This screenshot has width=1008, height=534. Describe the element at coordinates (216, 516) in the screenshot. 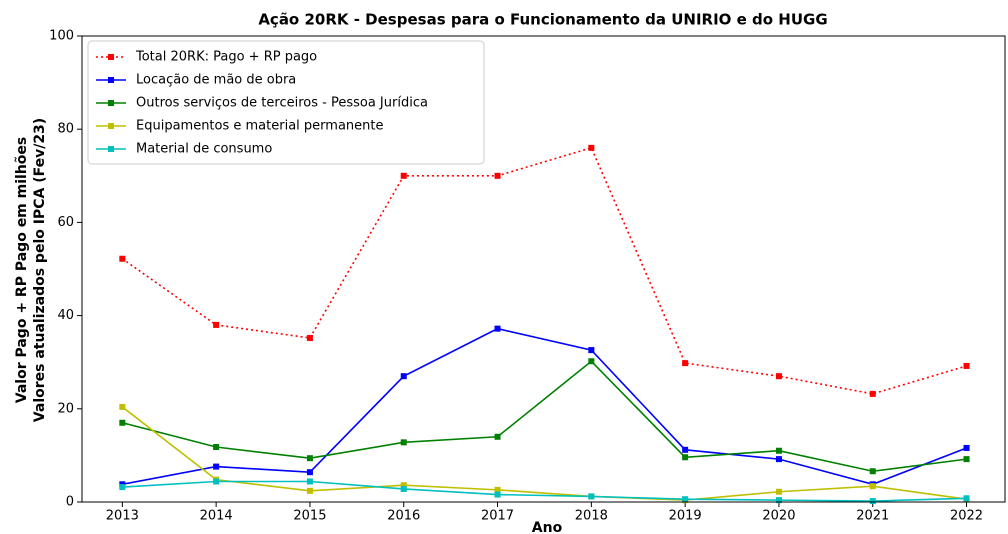

I see `x-tick-label: 2014` at that location.